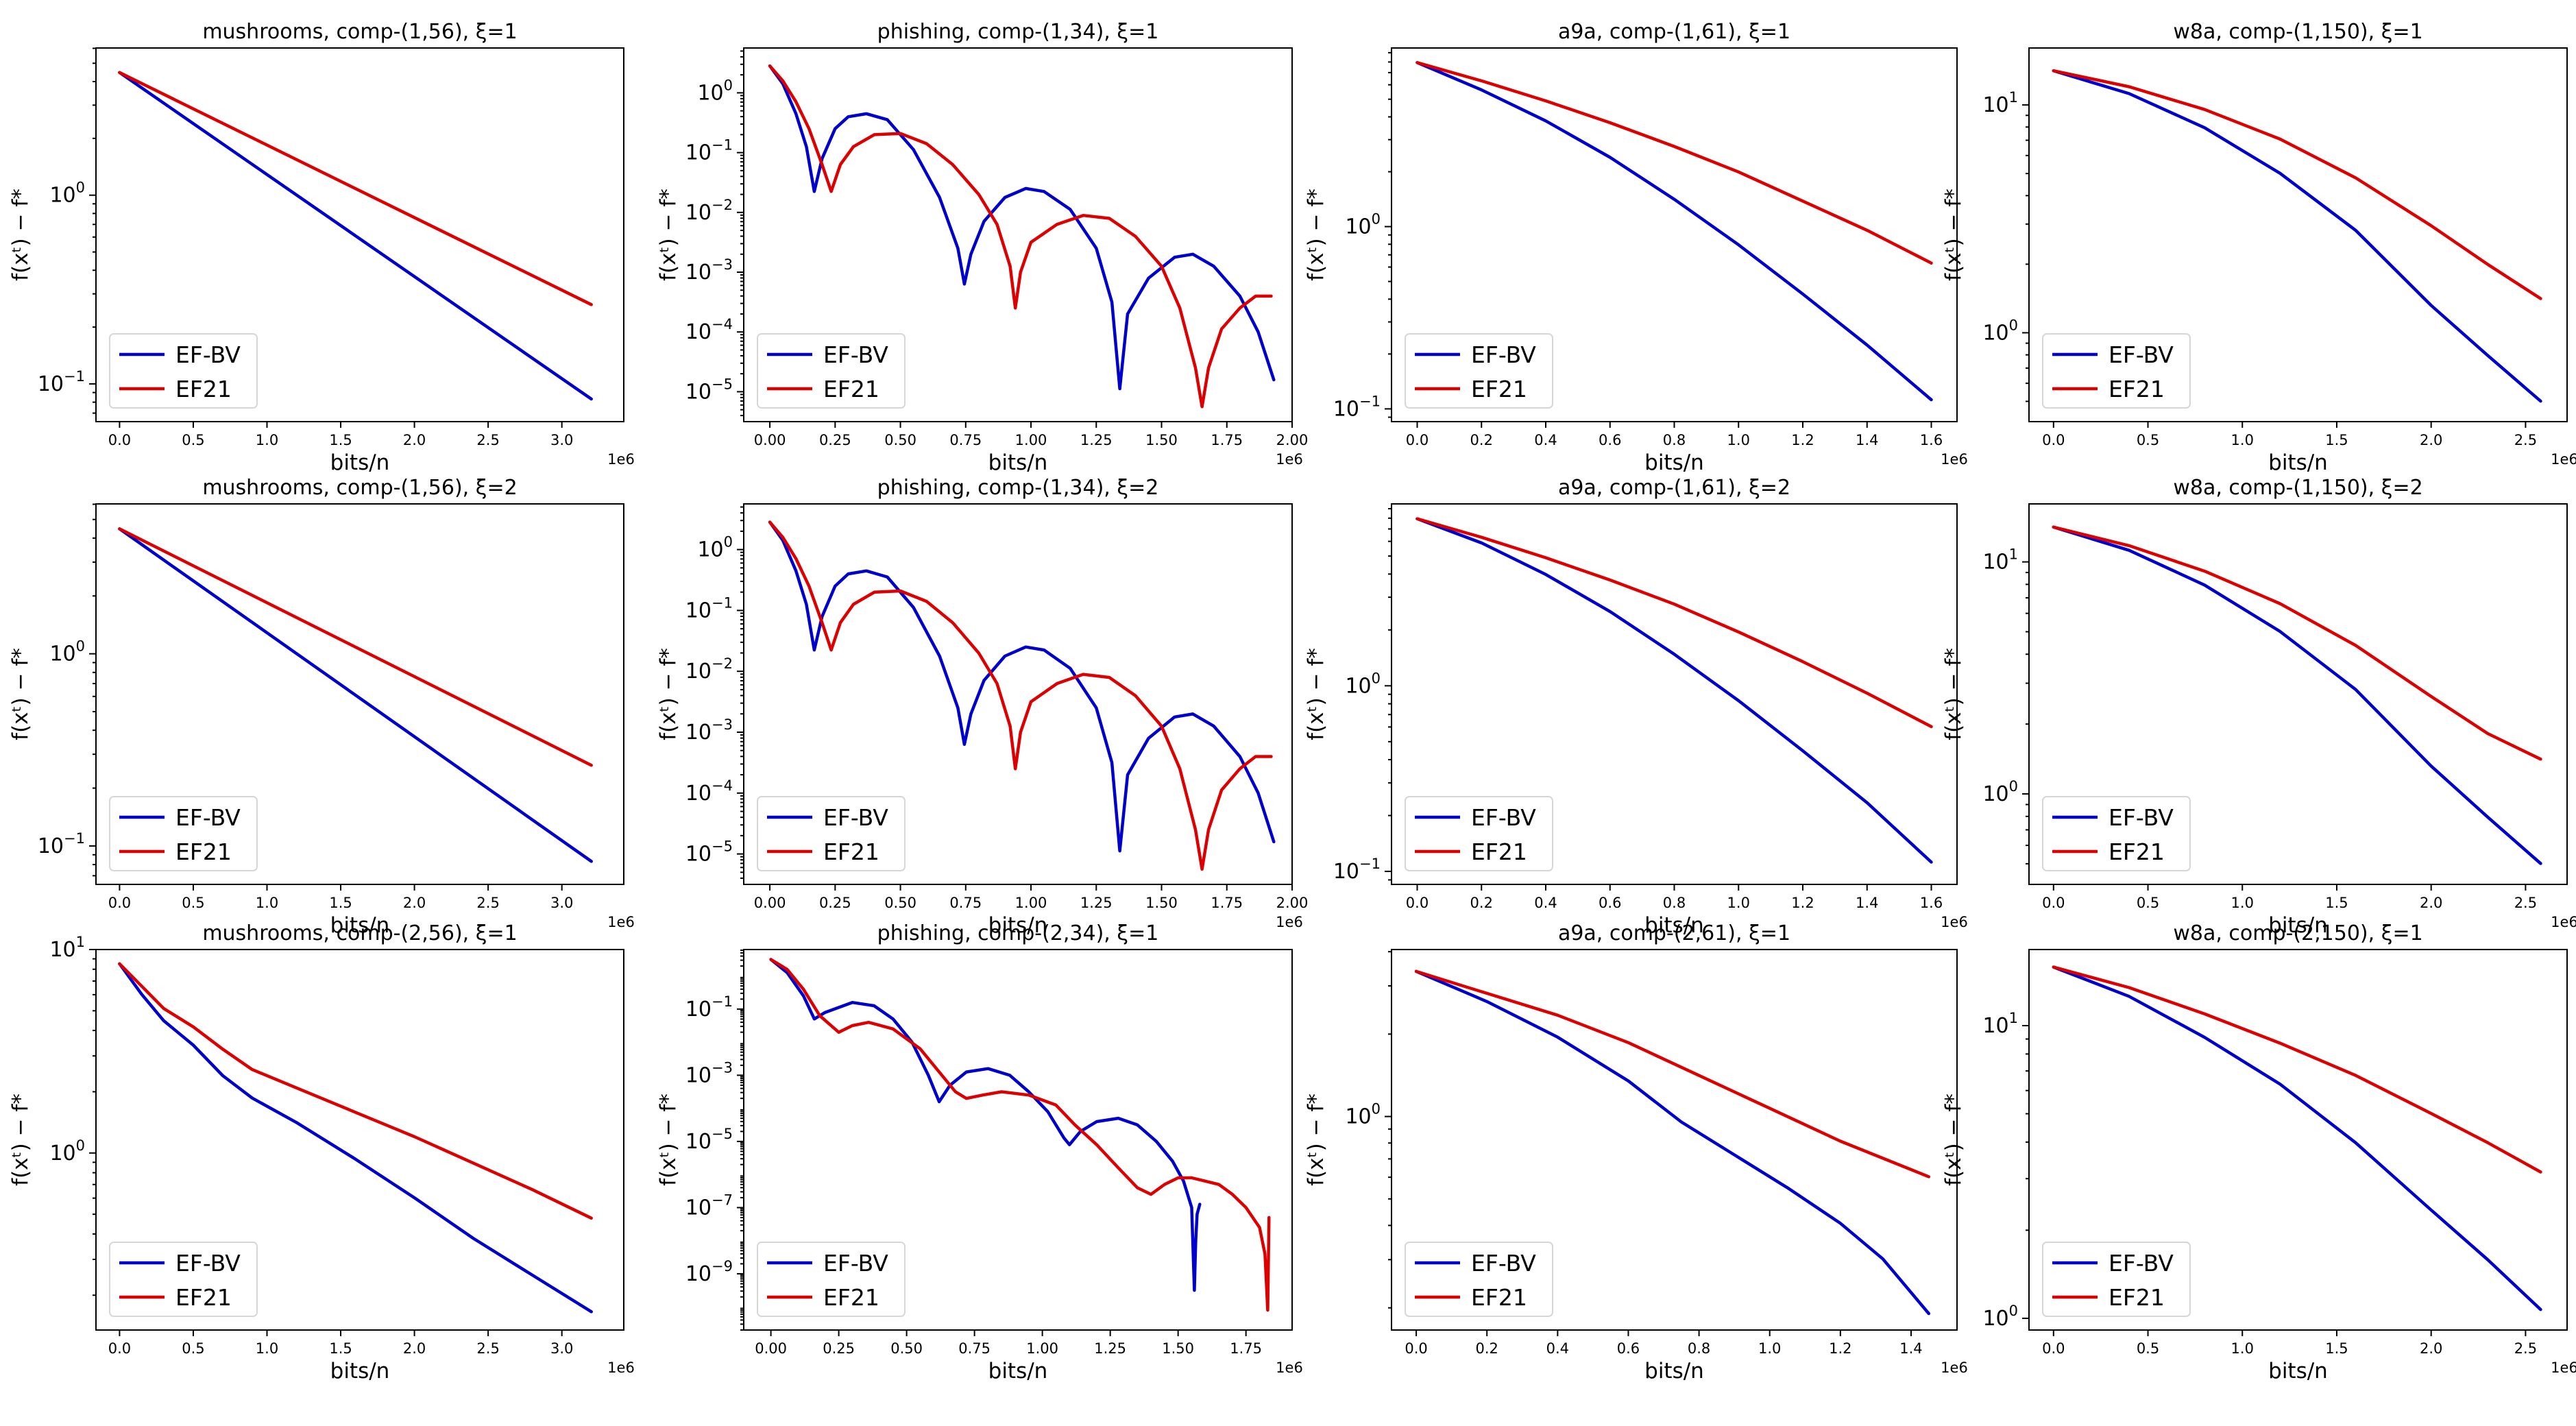  What do you see at coordinates (1018, 32) in the screenshot?
I see `subplot-title: phishing, comp-(1,34), ξ=1` at bounding box center [1018, 32].